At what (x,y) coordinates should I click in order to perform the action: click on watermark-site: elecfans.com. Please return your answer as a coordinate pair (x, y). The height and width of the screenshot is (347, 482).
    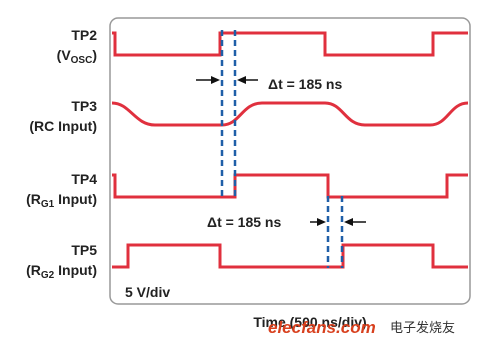
    Looking at the image, I should click on (322, 327).